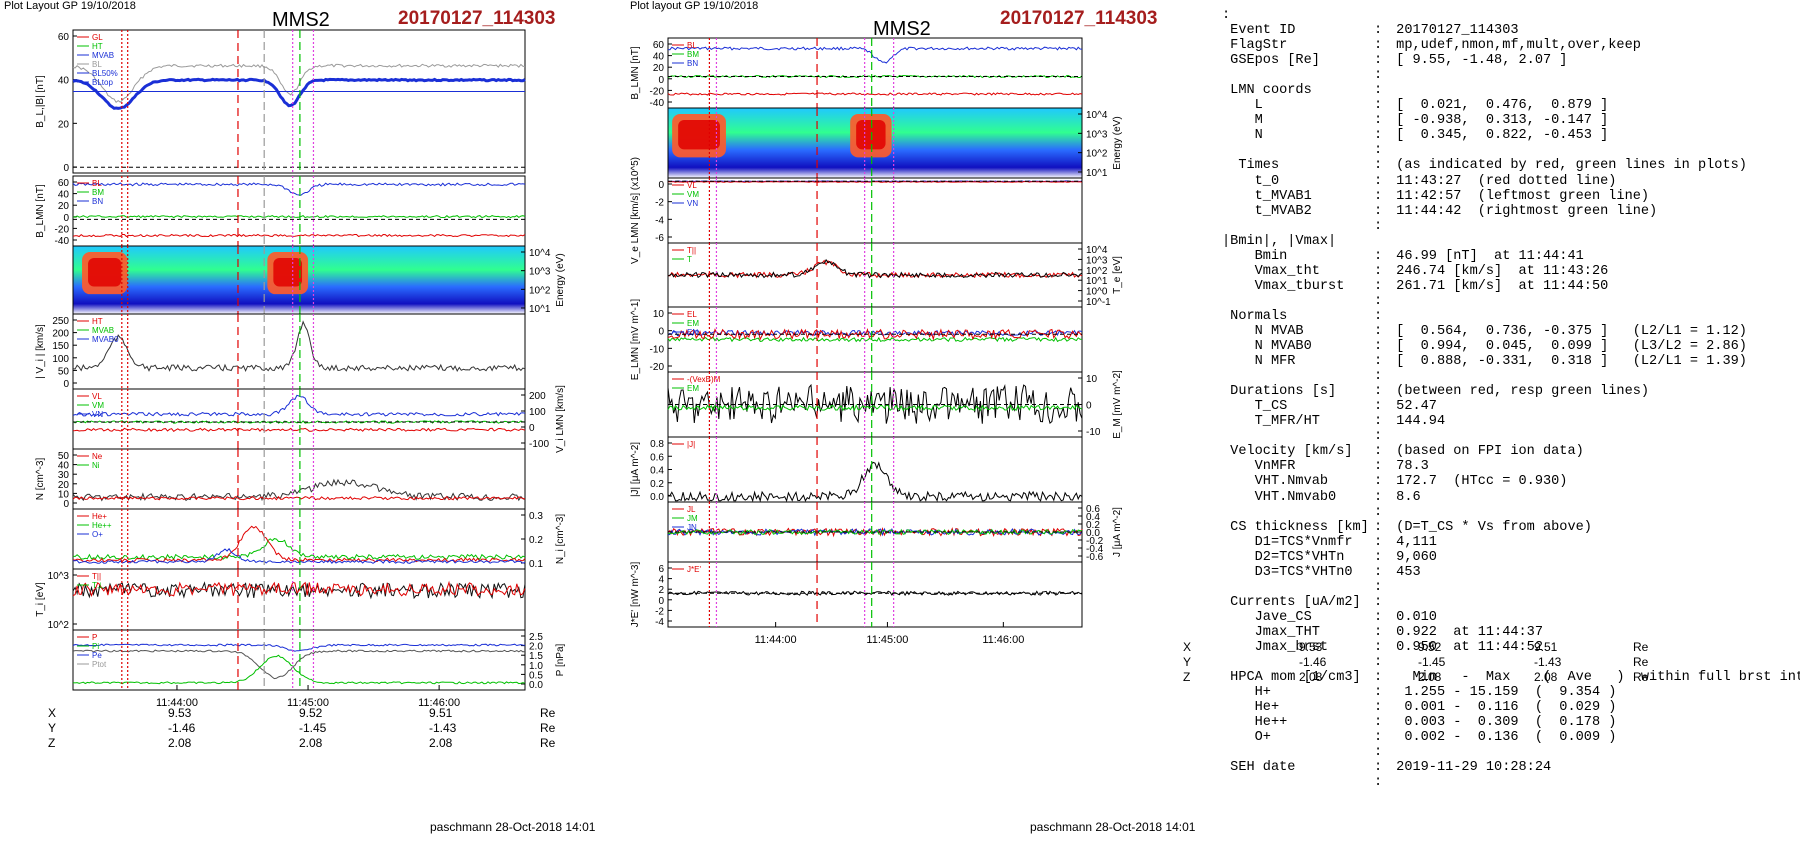  I want to click on position-value: -1.43, so click(443, 728).